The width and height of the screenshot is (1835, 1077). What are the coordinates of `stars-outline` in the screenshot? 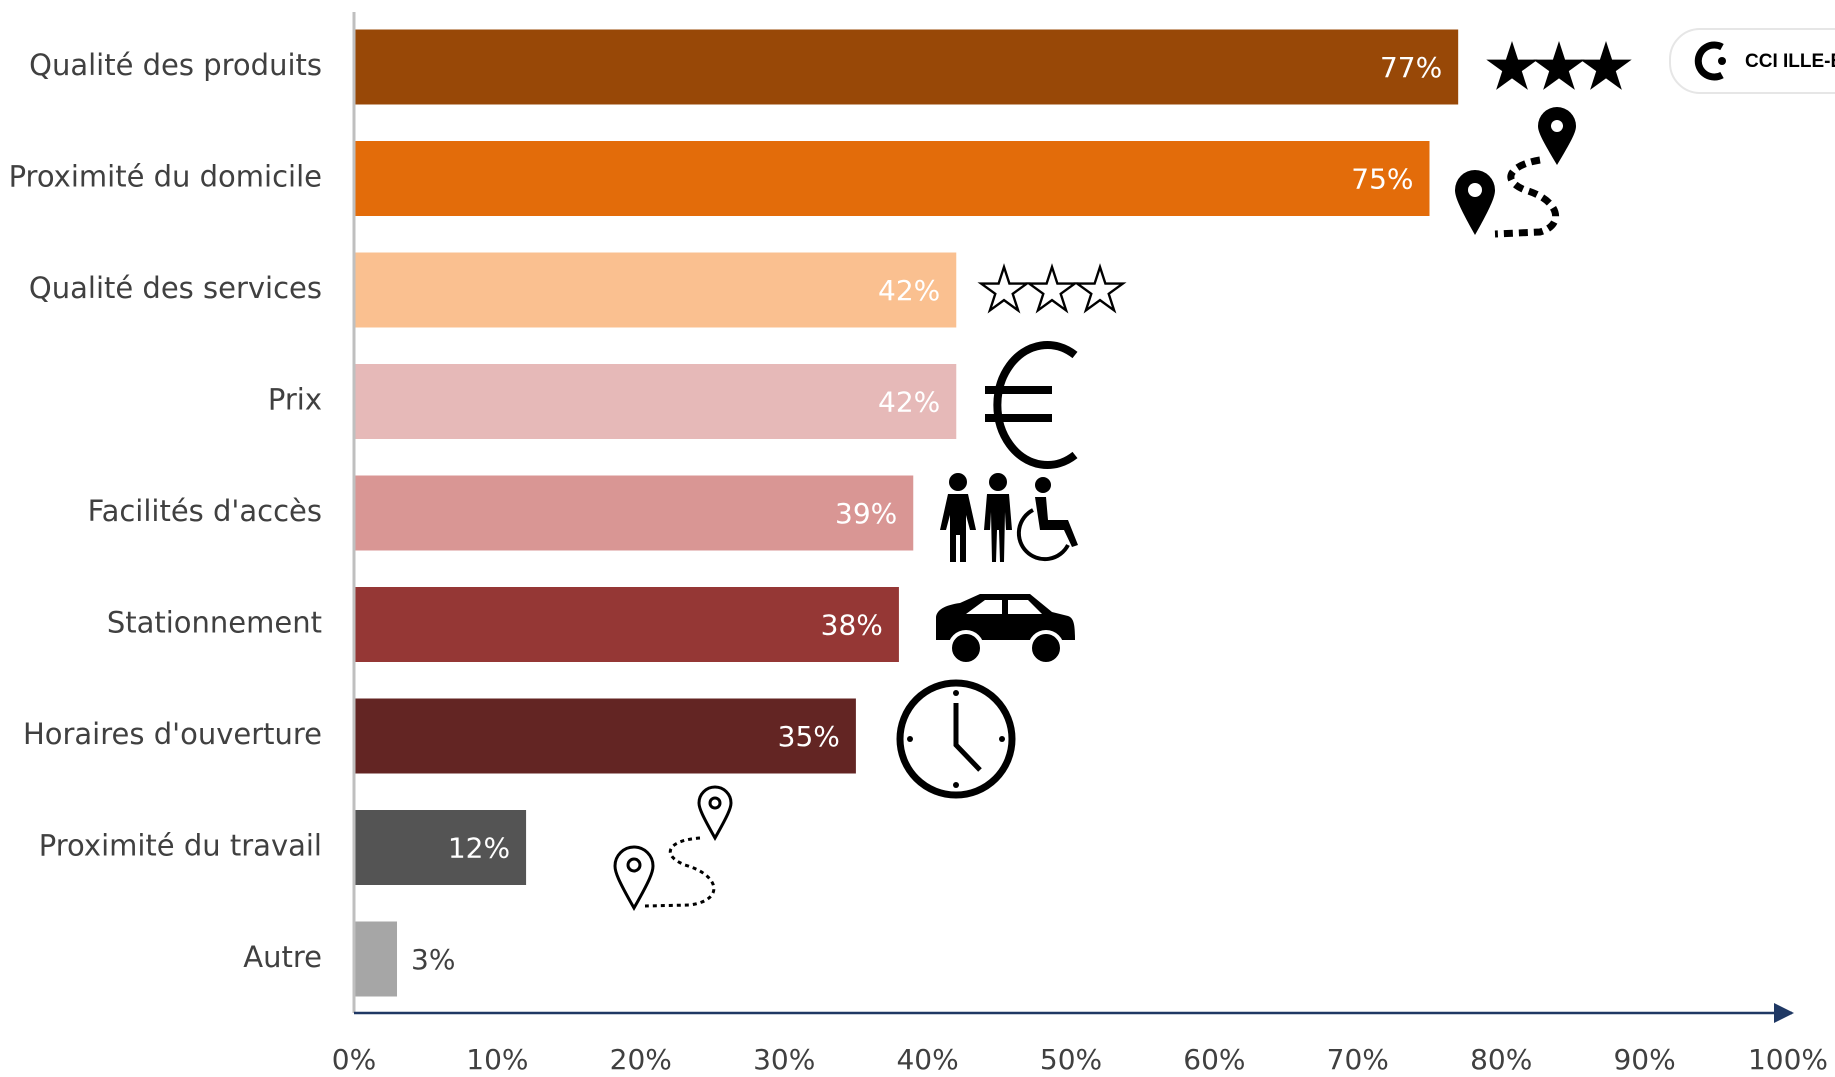 It's located at (1052, 288).